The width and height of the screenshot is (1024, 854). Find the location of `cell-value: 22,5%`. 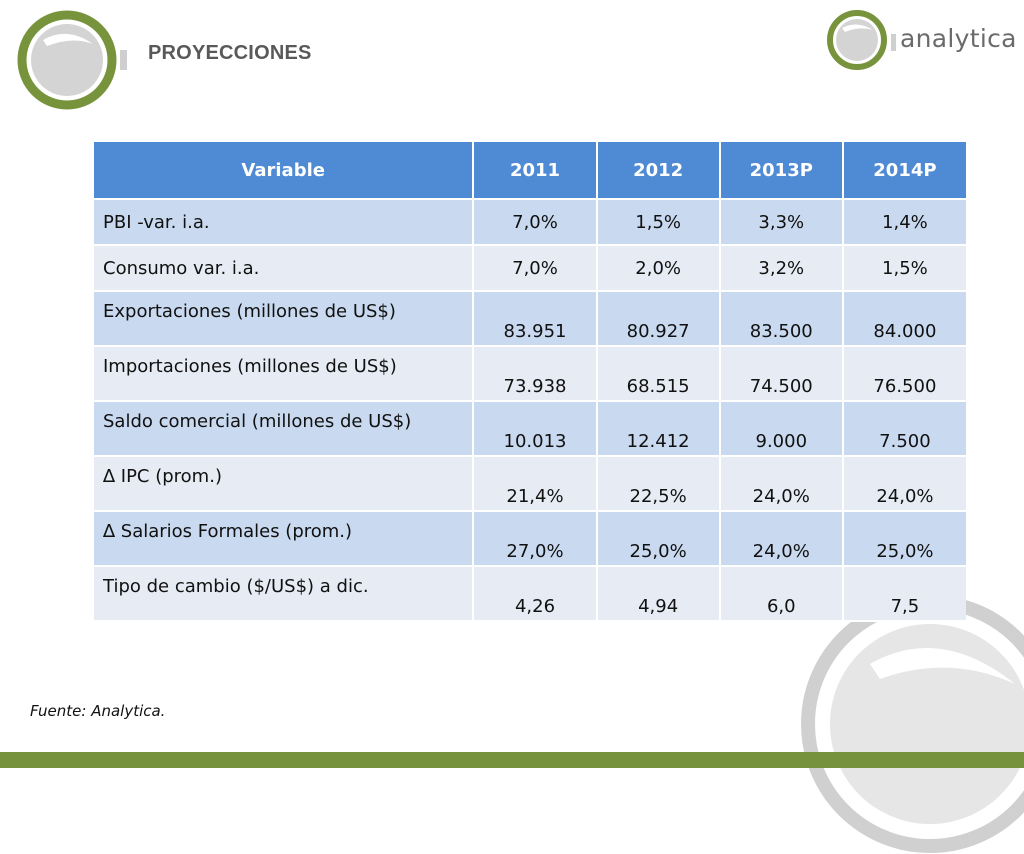

cell-value: 22,5% is located at coordinates (658, 484).